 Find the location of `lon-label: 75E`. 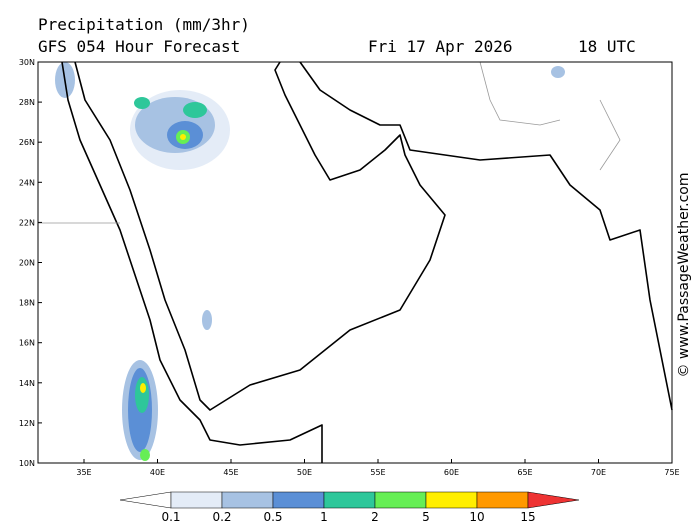

lon-label: 75E is located at coordinates (671, 472).